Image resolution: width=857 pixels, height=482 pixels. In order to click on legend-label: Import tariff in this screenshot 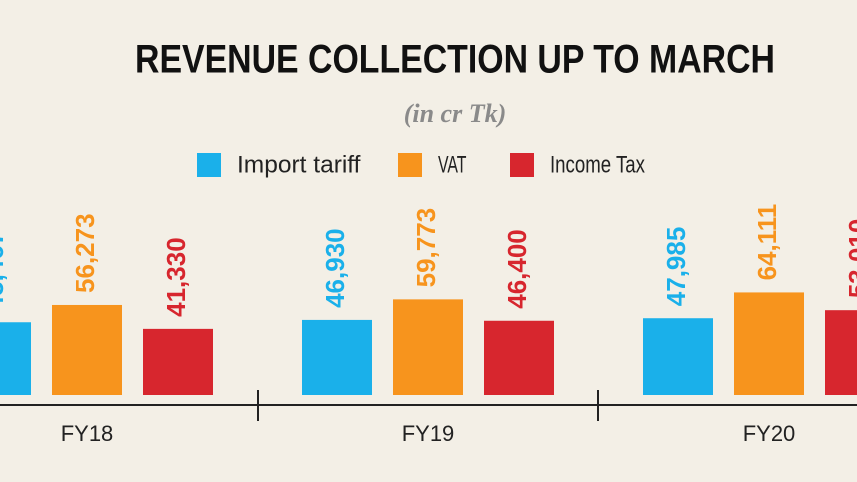, I will do `click(299, 164)`.